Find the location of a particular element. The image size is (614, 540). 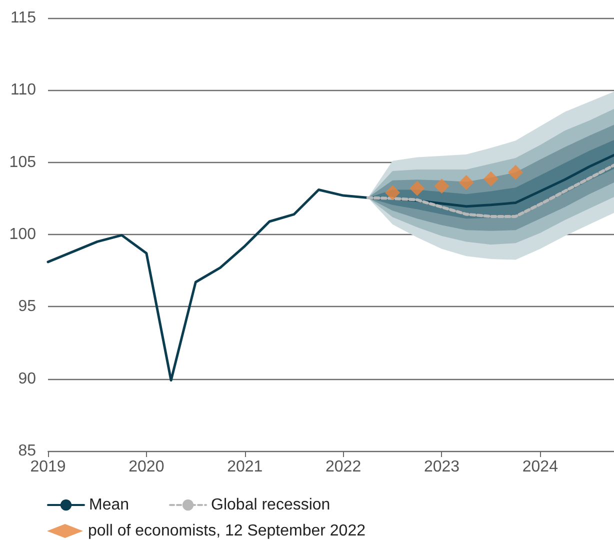

x-tick-label: 2020 is located at coordinates (146, 467).